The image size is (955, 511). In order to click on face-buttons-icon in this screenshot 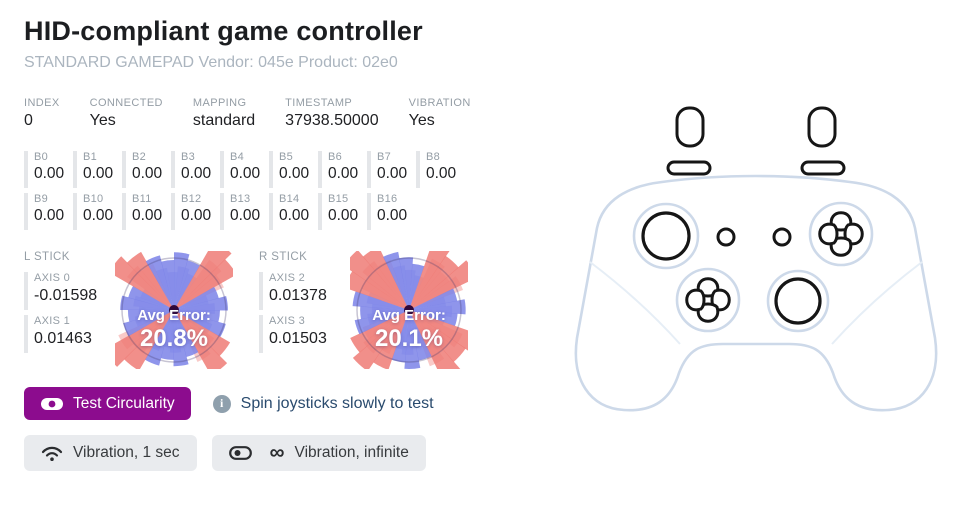, I will do `click(841, 234)`.